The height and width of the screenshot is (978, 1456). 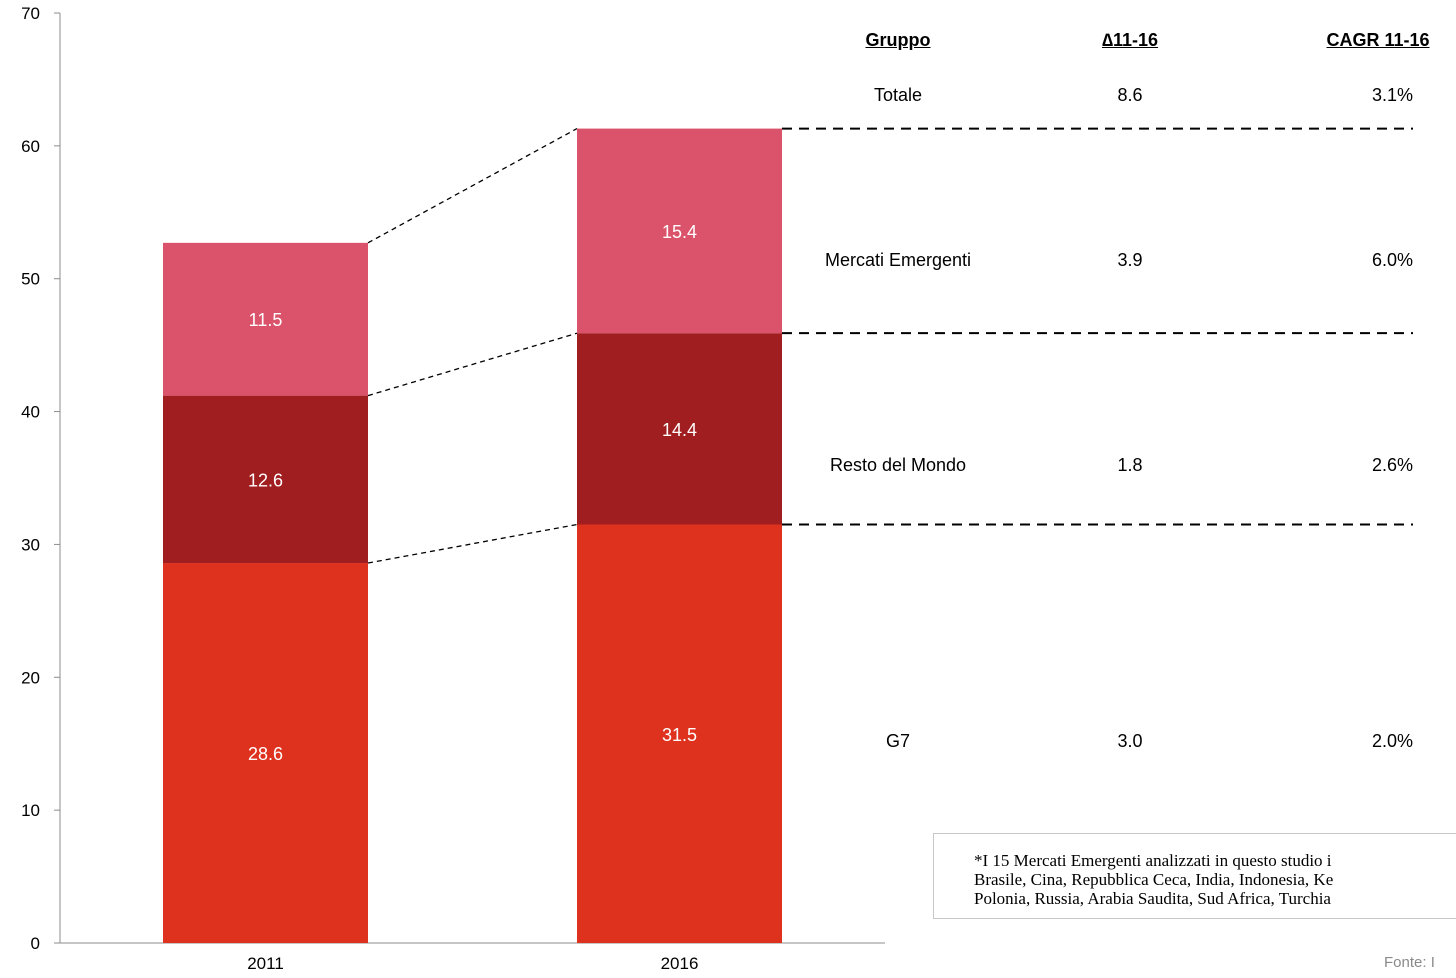 I want to click on y-tick-label: 20, so click(x=30, y=677).